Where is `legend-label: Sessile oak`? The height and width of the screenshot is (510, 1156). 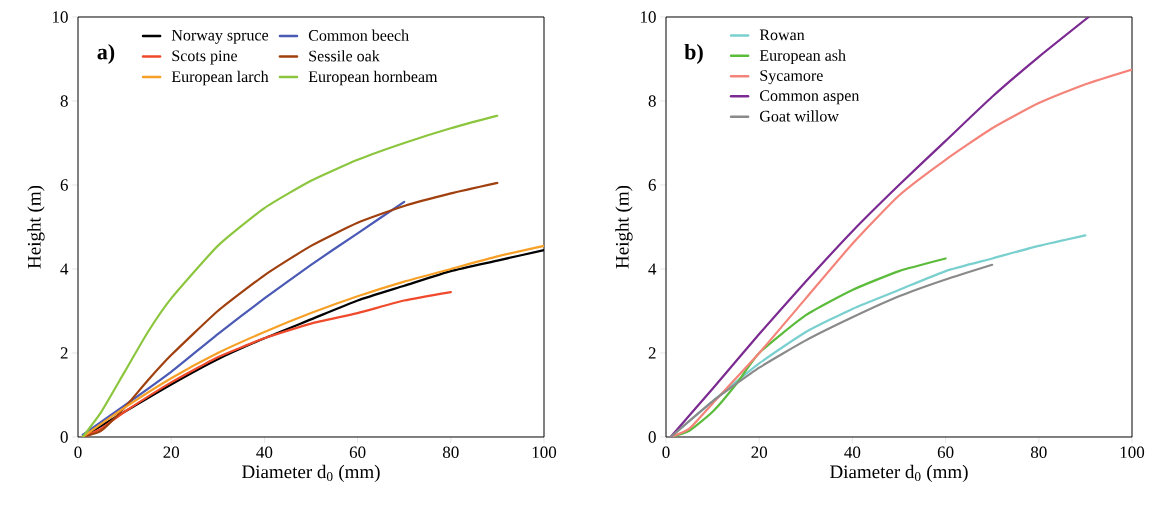 legend-label: Sessile oak is located at coordinates (344, 56).